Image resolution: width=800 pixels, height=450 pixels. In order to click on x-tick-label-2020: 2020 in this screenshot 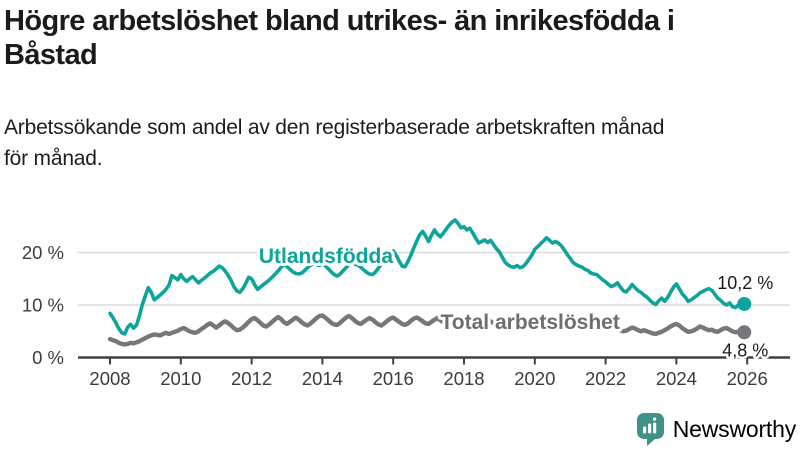, I will do `click(534, 378)`.